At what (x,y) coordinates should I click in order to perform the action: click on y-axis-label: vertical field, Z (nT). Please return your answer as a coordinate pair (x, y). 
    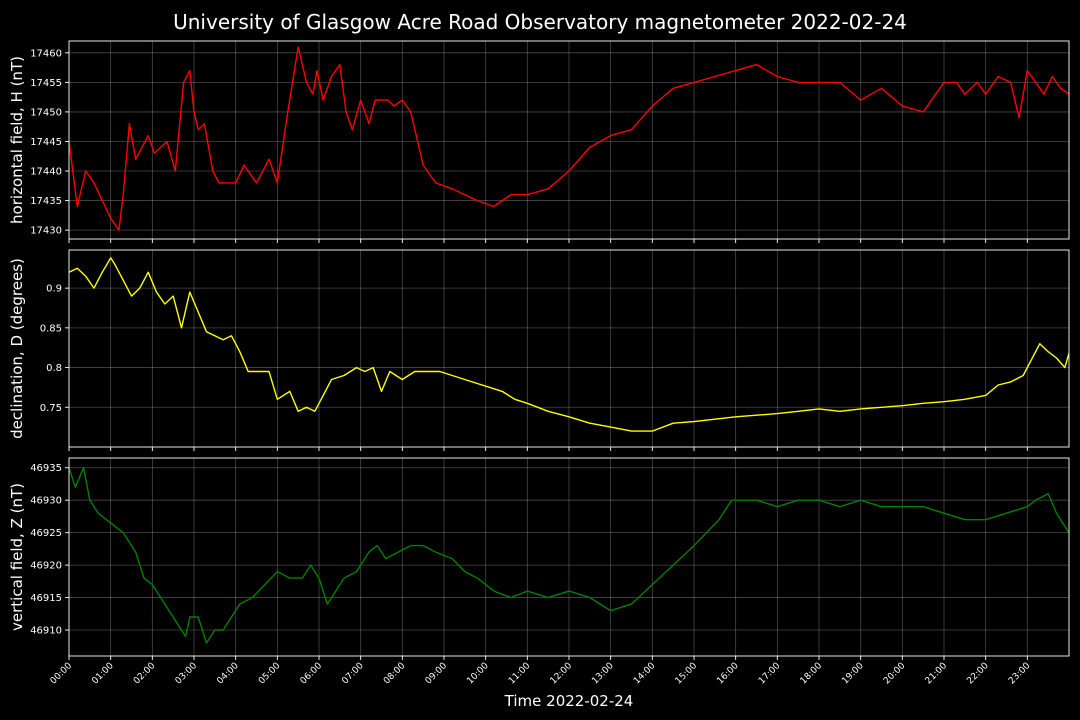
    Looking at the image, I should click on (17, 557).